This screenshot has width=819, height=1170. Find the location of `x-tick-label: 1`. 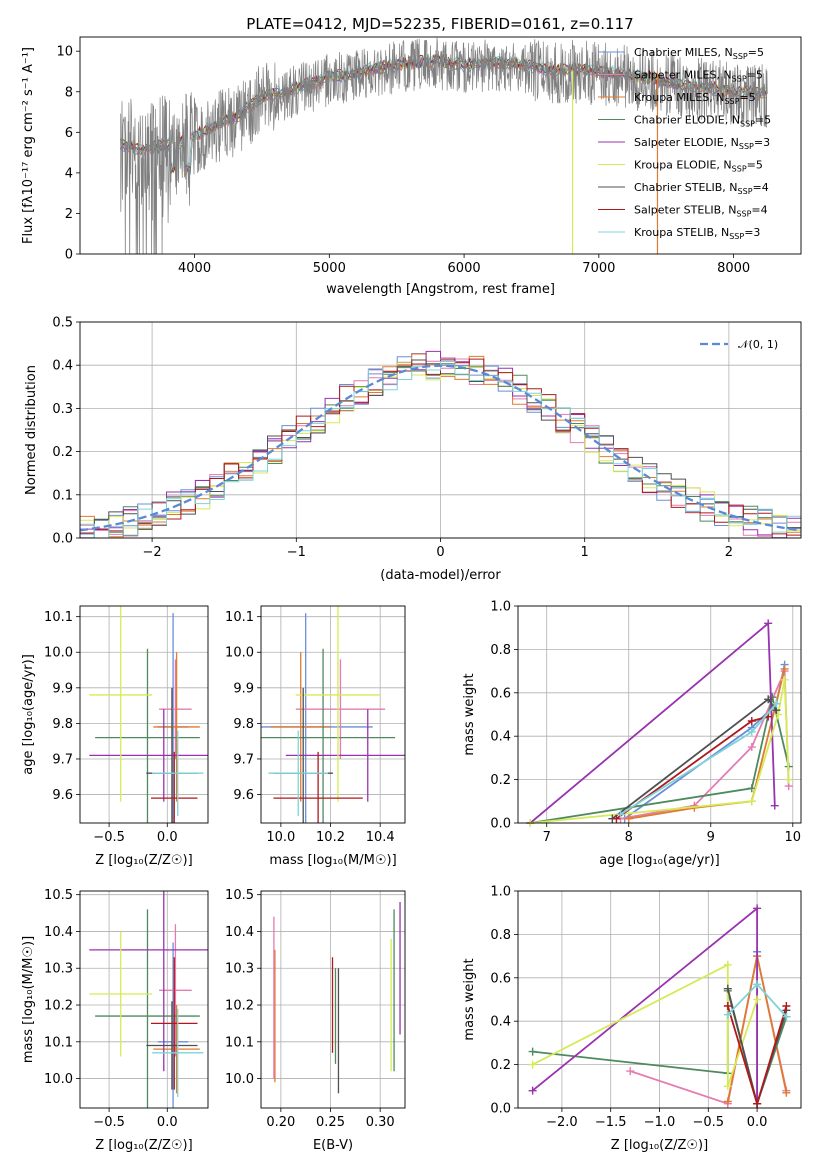

x-tick-label: 1 is located at coordinates (585, 552).